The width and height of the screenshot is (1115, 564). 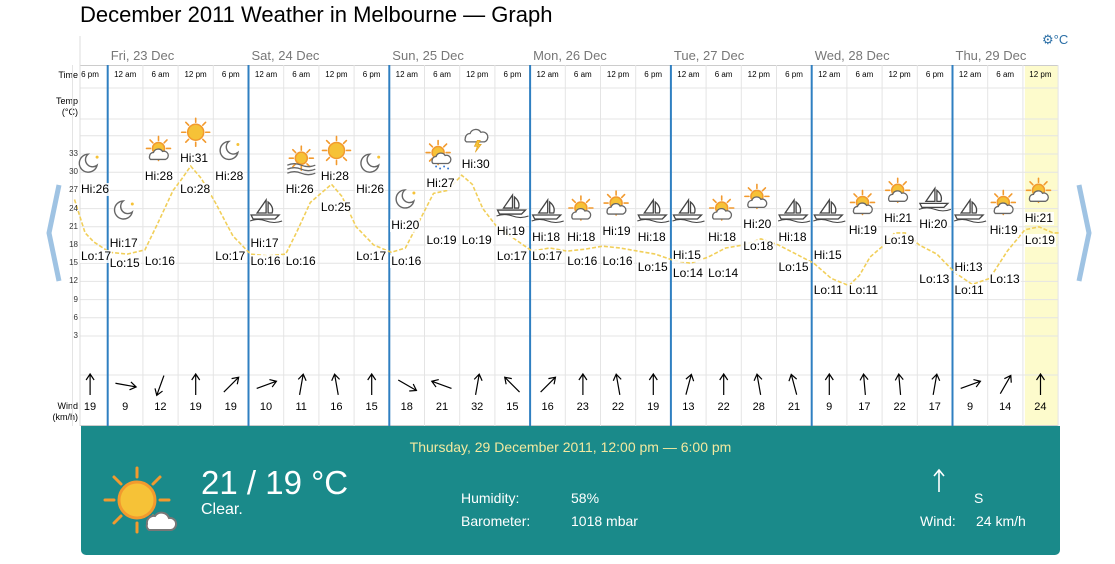 What do you see at coordinates (275, 482) in the screenshot?
I see `detail-temperature: 21 / 19 °C` at bounding box center [275, 482].